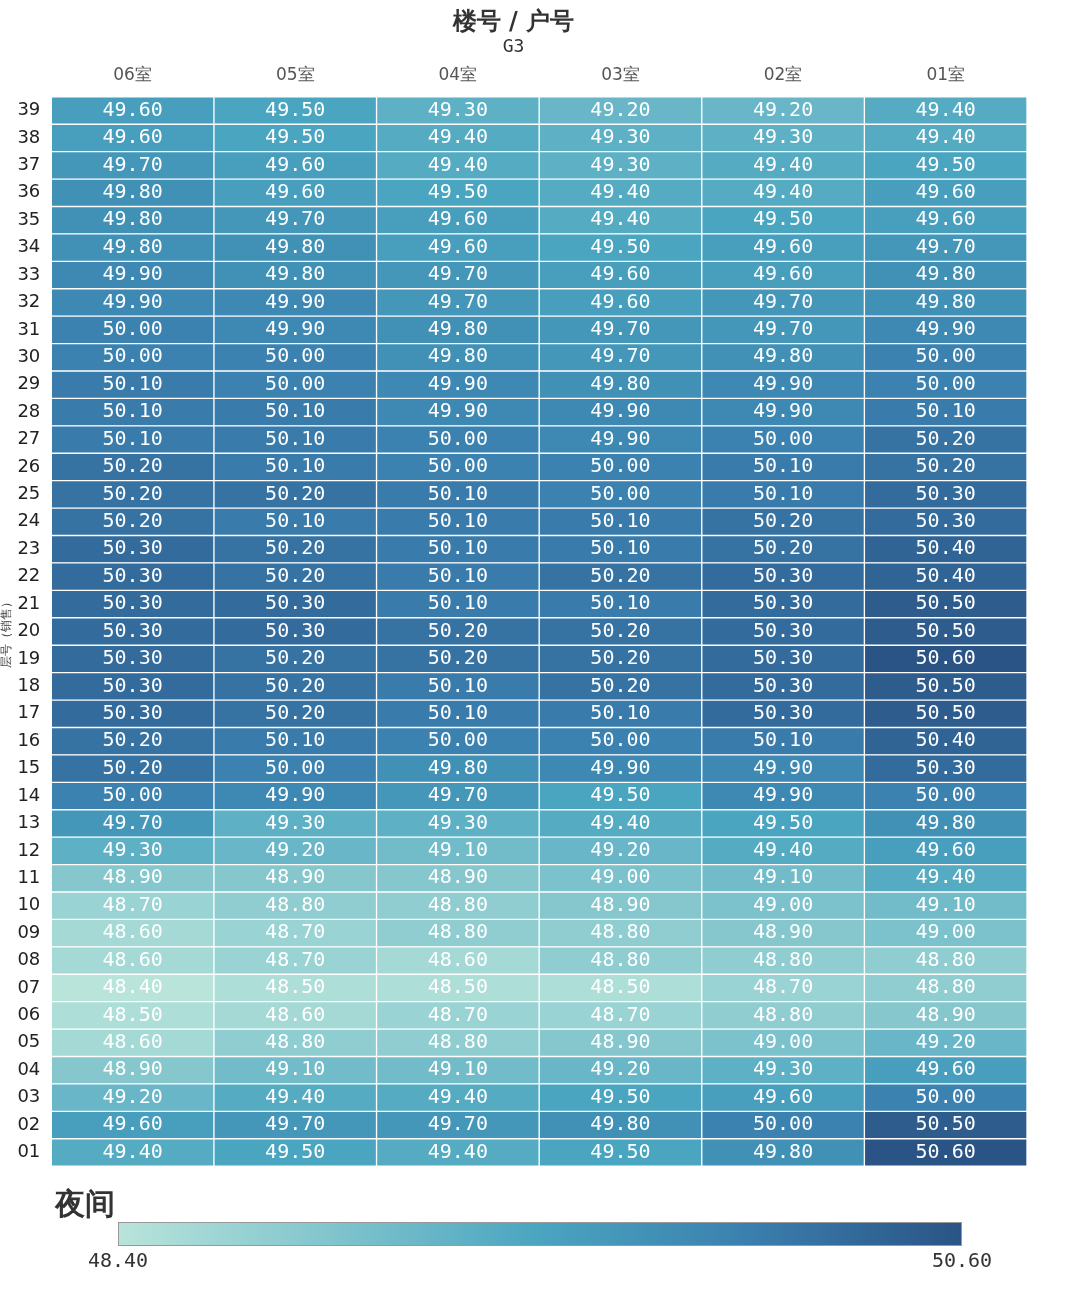 Image resolution: width=1080 pixels, height=1305 pixels. What do you see at coordinates (620, 108) in the screenshot?
I see `data-label: 49.20` at bounding box center [620, 108].